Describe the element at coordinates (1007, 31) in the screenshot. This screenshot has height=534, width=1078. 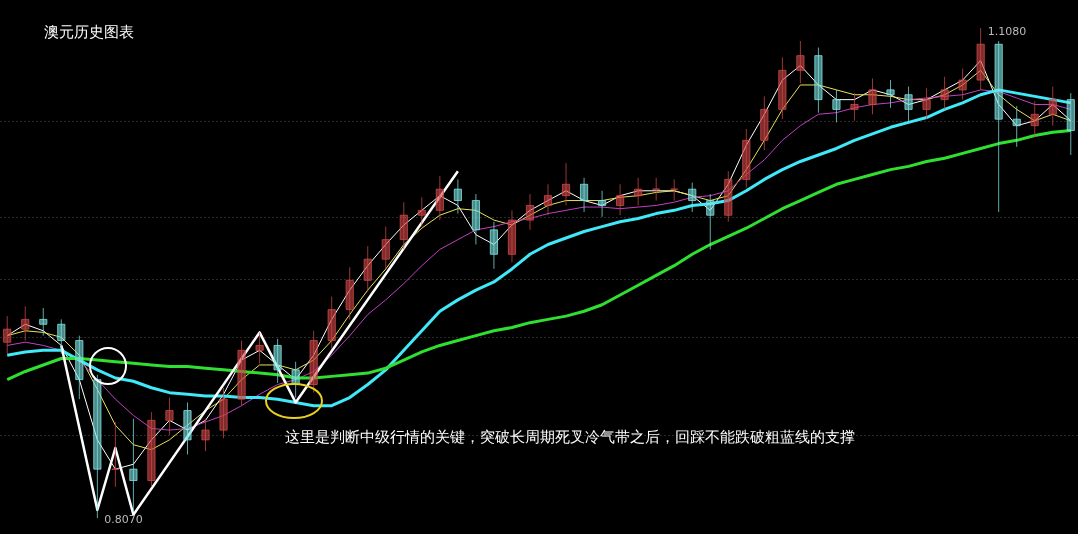
I see `annotation: 1.1080` at that location.